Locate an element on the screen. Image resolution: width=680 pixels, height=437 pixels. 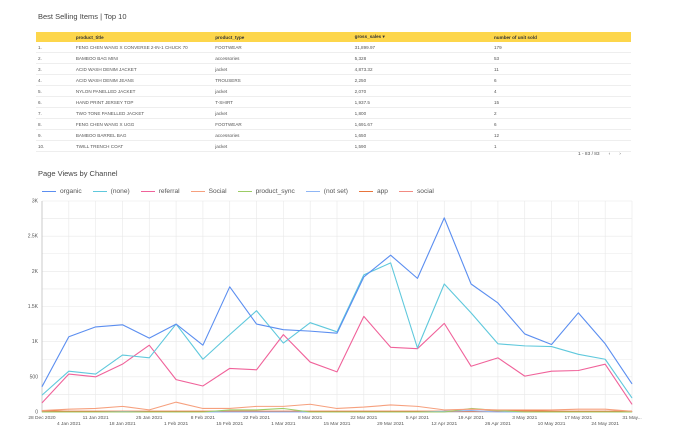
table-cell: 6 is located at coordinates (561, 124).